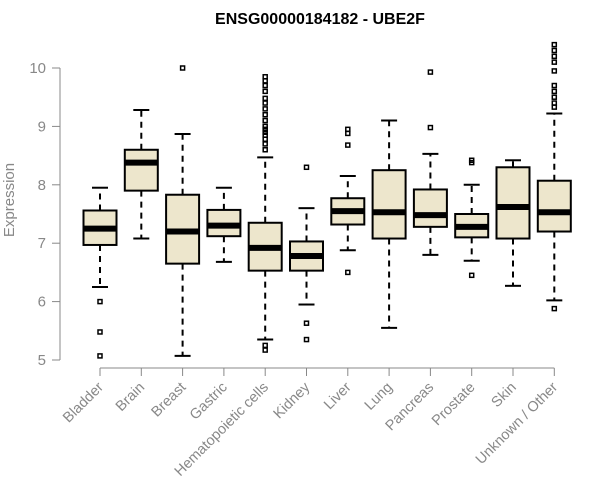  I want to click on x-tick-label: Bladder, so click(83, 402).